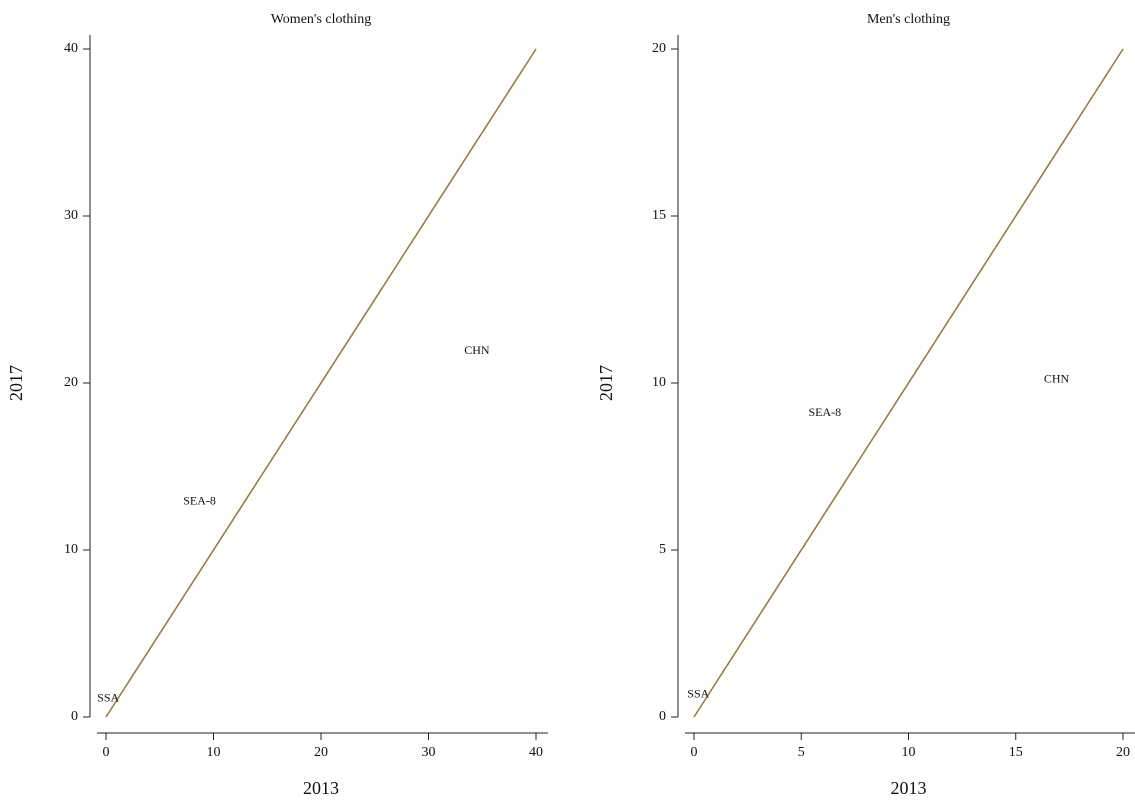 This screenshot has height=802, width=1135. I want to click on y-tick-label: 5, so click(662, 549).